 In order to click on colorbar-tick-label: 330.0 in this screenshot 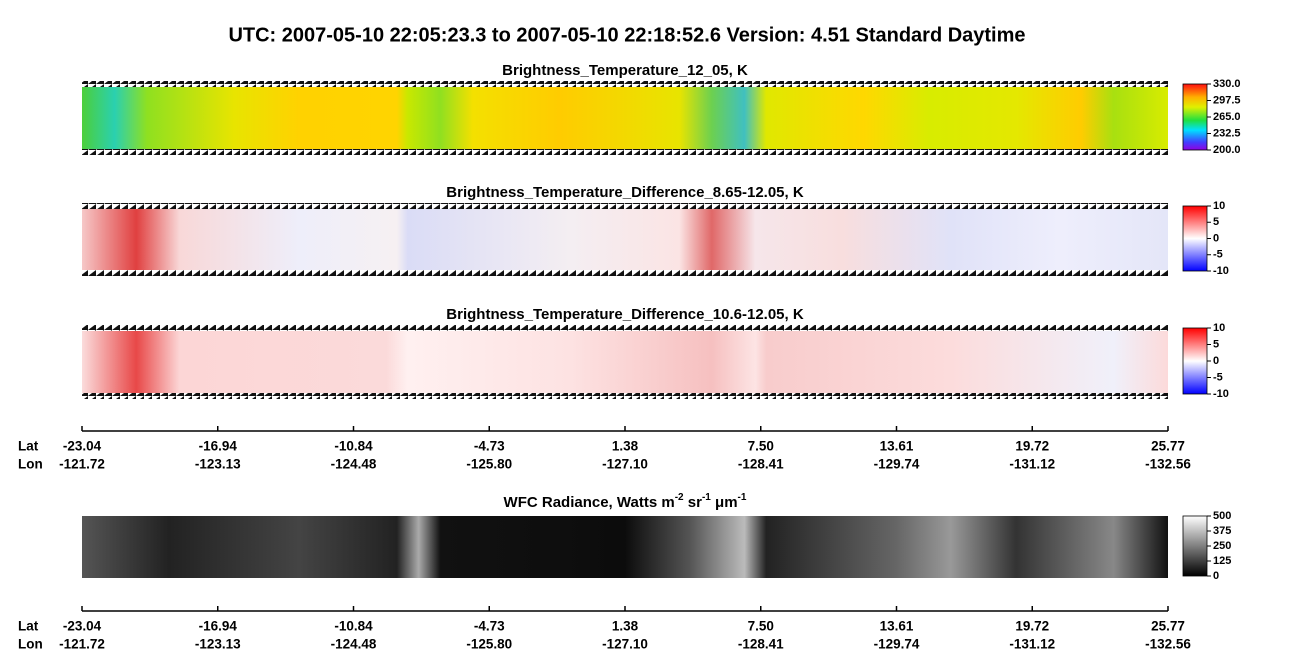, I will do `click(1227, 84)`.